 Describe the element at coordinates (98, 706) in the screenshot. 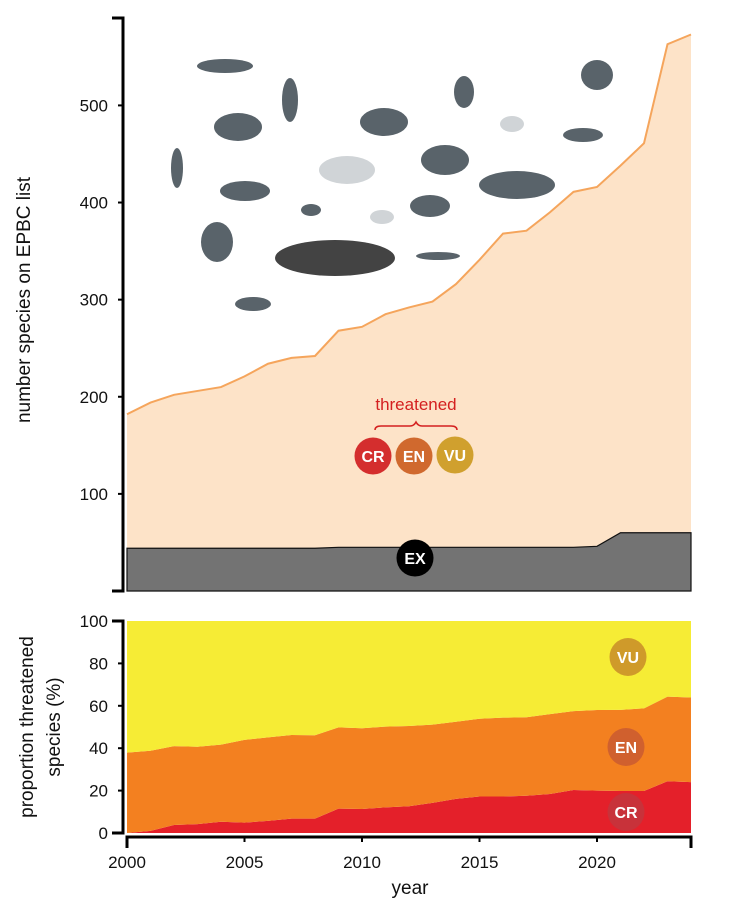

I see `y-tick-label: 60` at that location.